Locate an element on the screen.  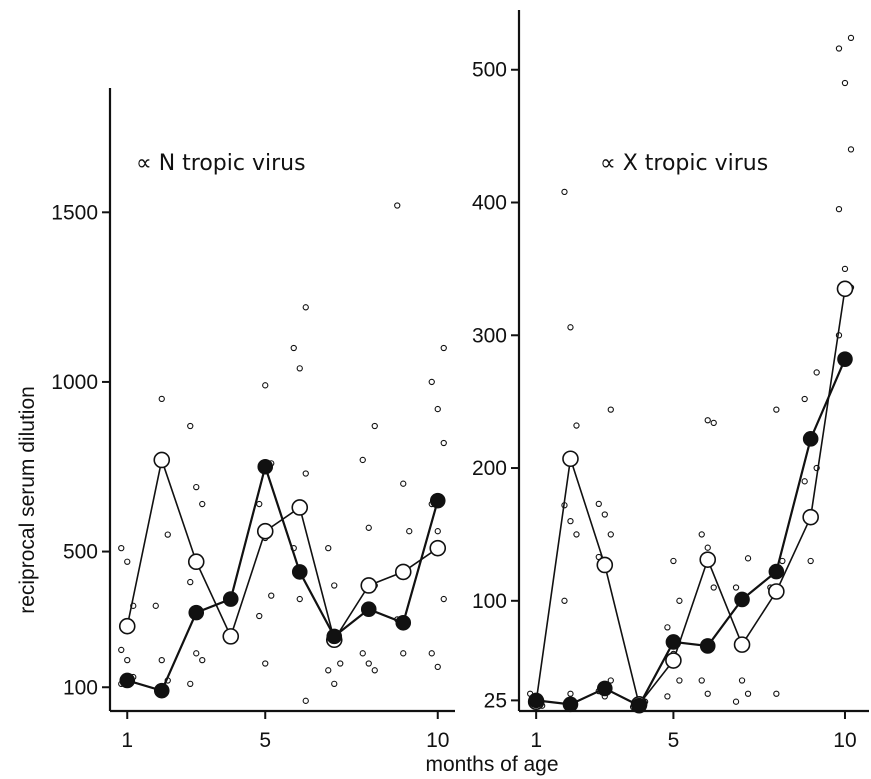
left-y-ticks: 100 500 1000 1500 is located at coordinates (80, 450).